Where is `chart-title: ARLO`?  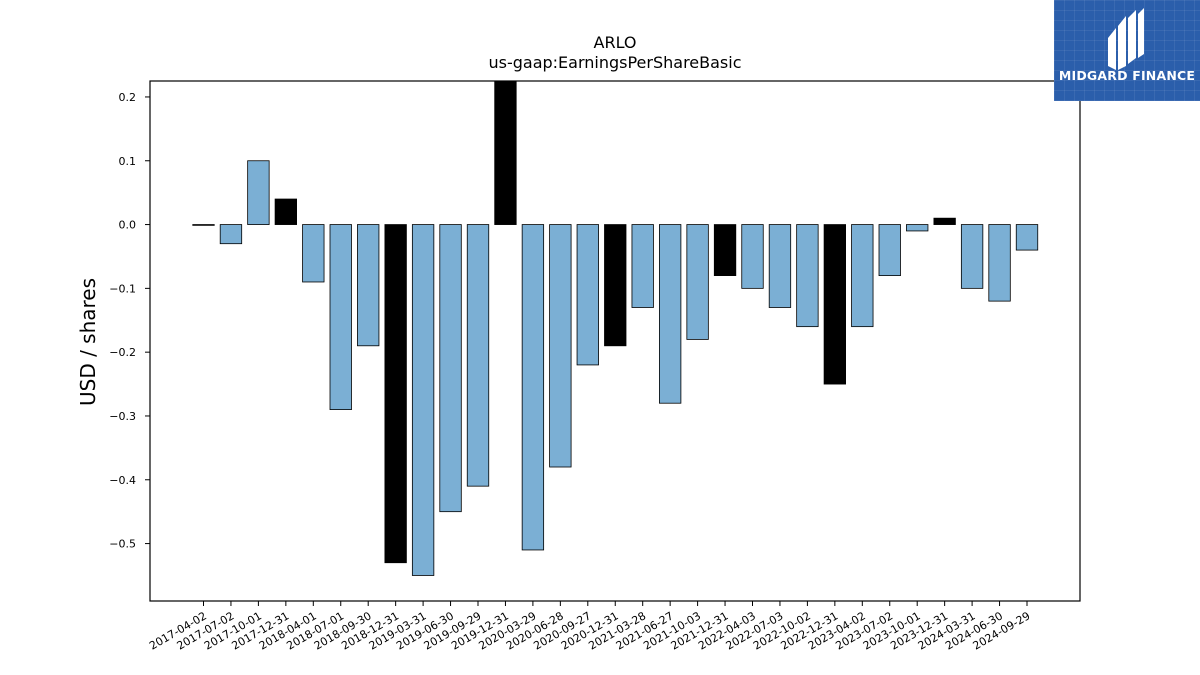 chart-title: ARLO is located at coordinates (615, 42).